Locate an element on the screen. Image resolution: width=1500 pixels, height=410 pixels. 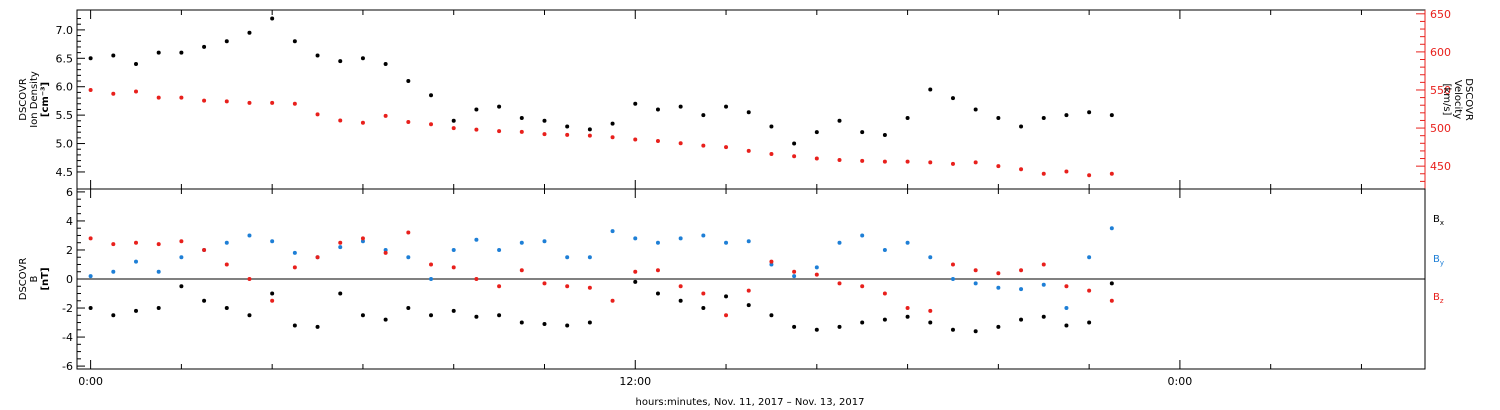
field-axis-label-line: B is located at coordinates (34, 278).